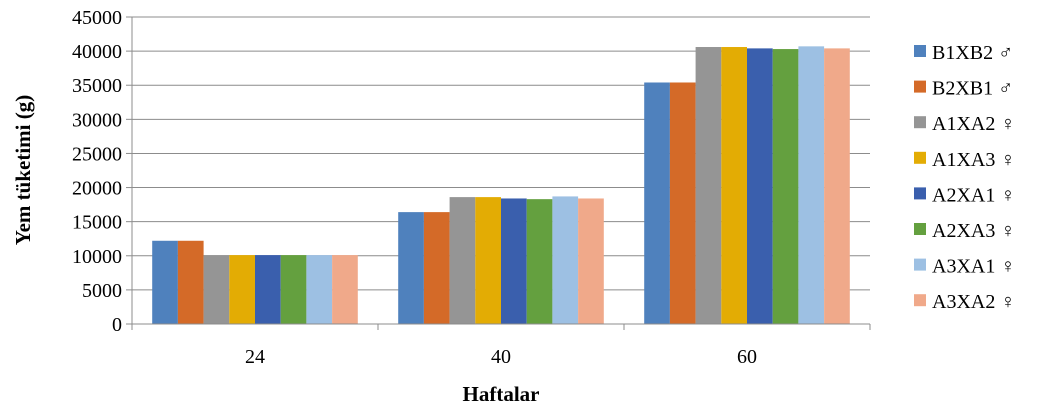  What do you see at coordinates (973, 124) in the screenshot?
I see `legend-label: A1XA2 ♀` at bounding box center [973, 124].